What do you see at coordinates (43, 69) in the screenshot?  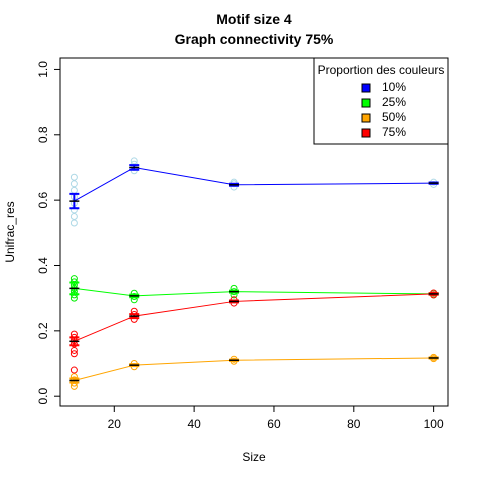 I see `y-tick-label: 1.0` at bounding box center [43, 69].